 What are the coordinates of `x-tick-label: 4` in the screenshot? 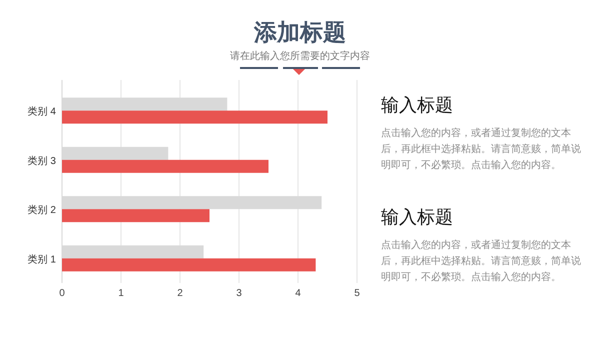 It's located at (298, 293).